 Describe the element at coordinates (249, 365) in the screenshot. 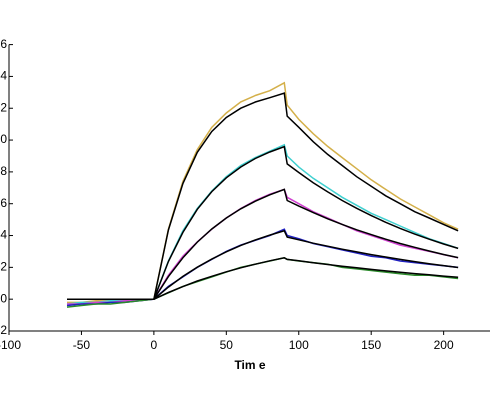

I see `x-axis-label: Tim e` at that location.